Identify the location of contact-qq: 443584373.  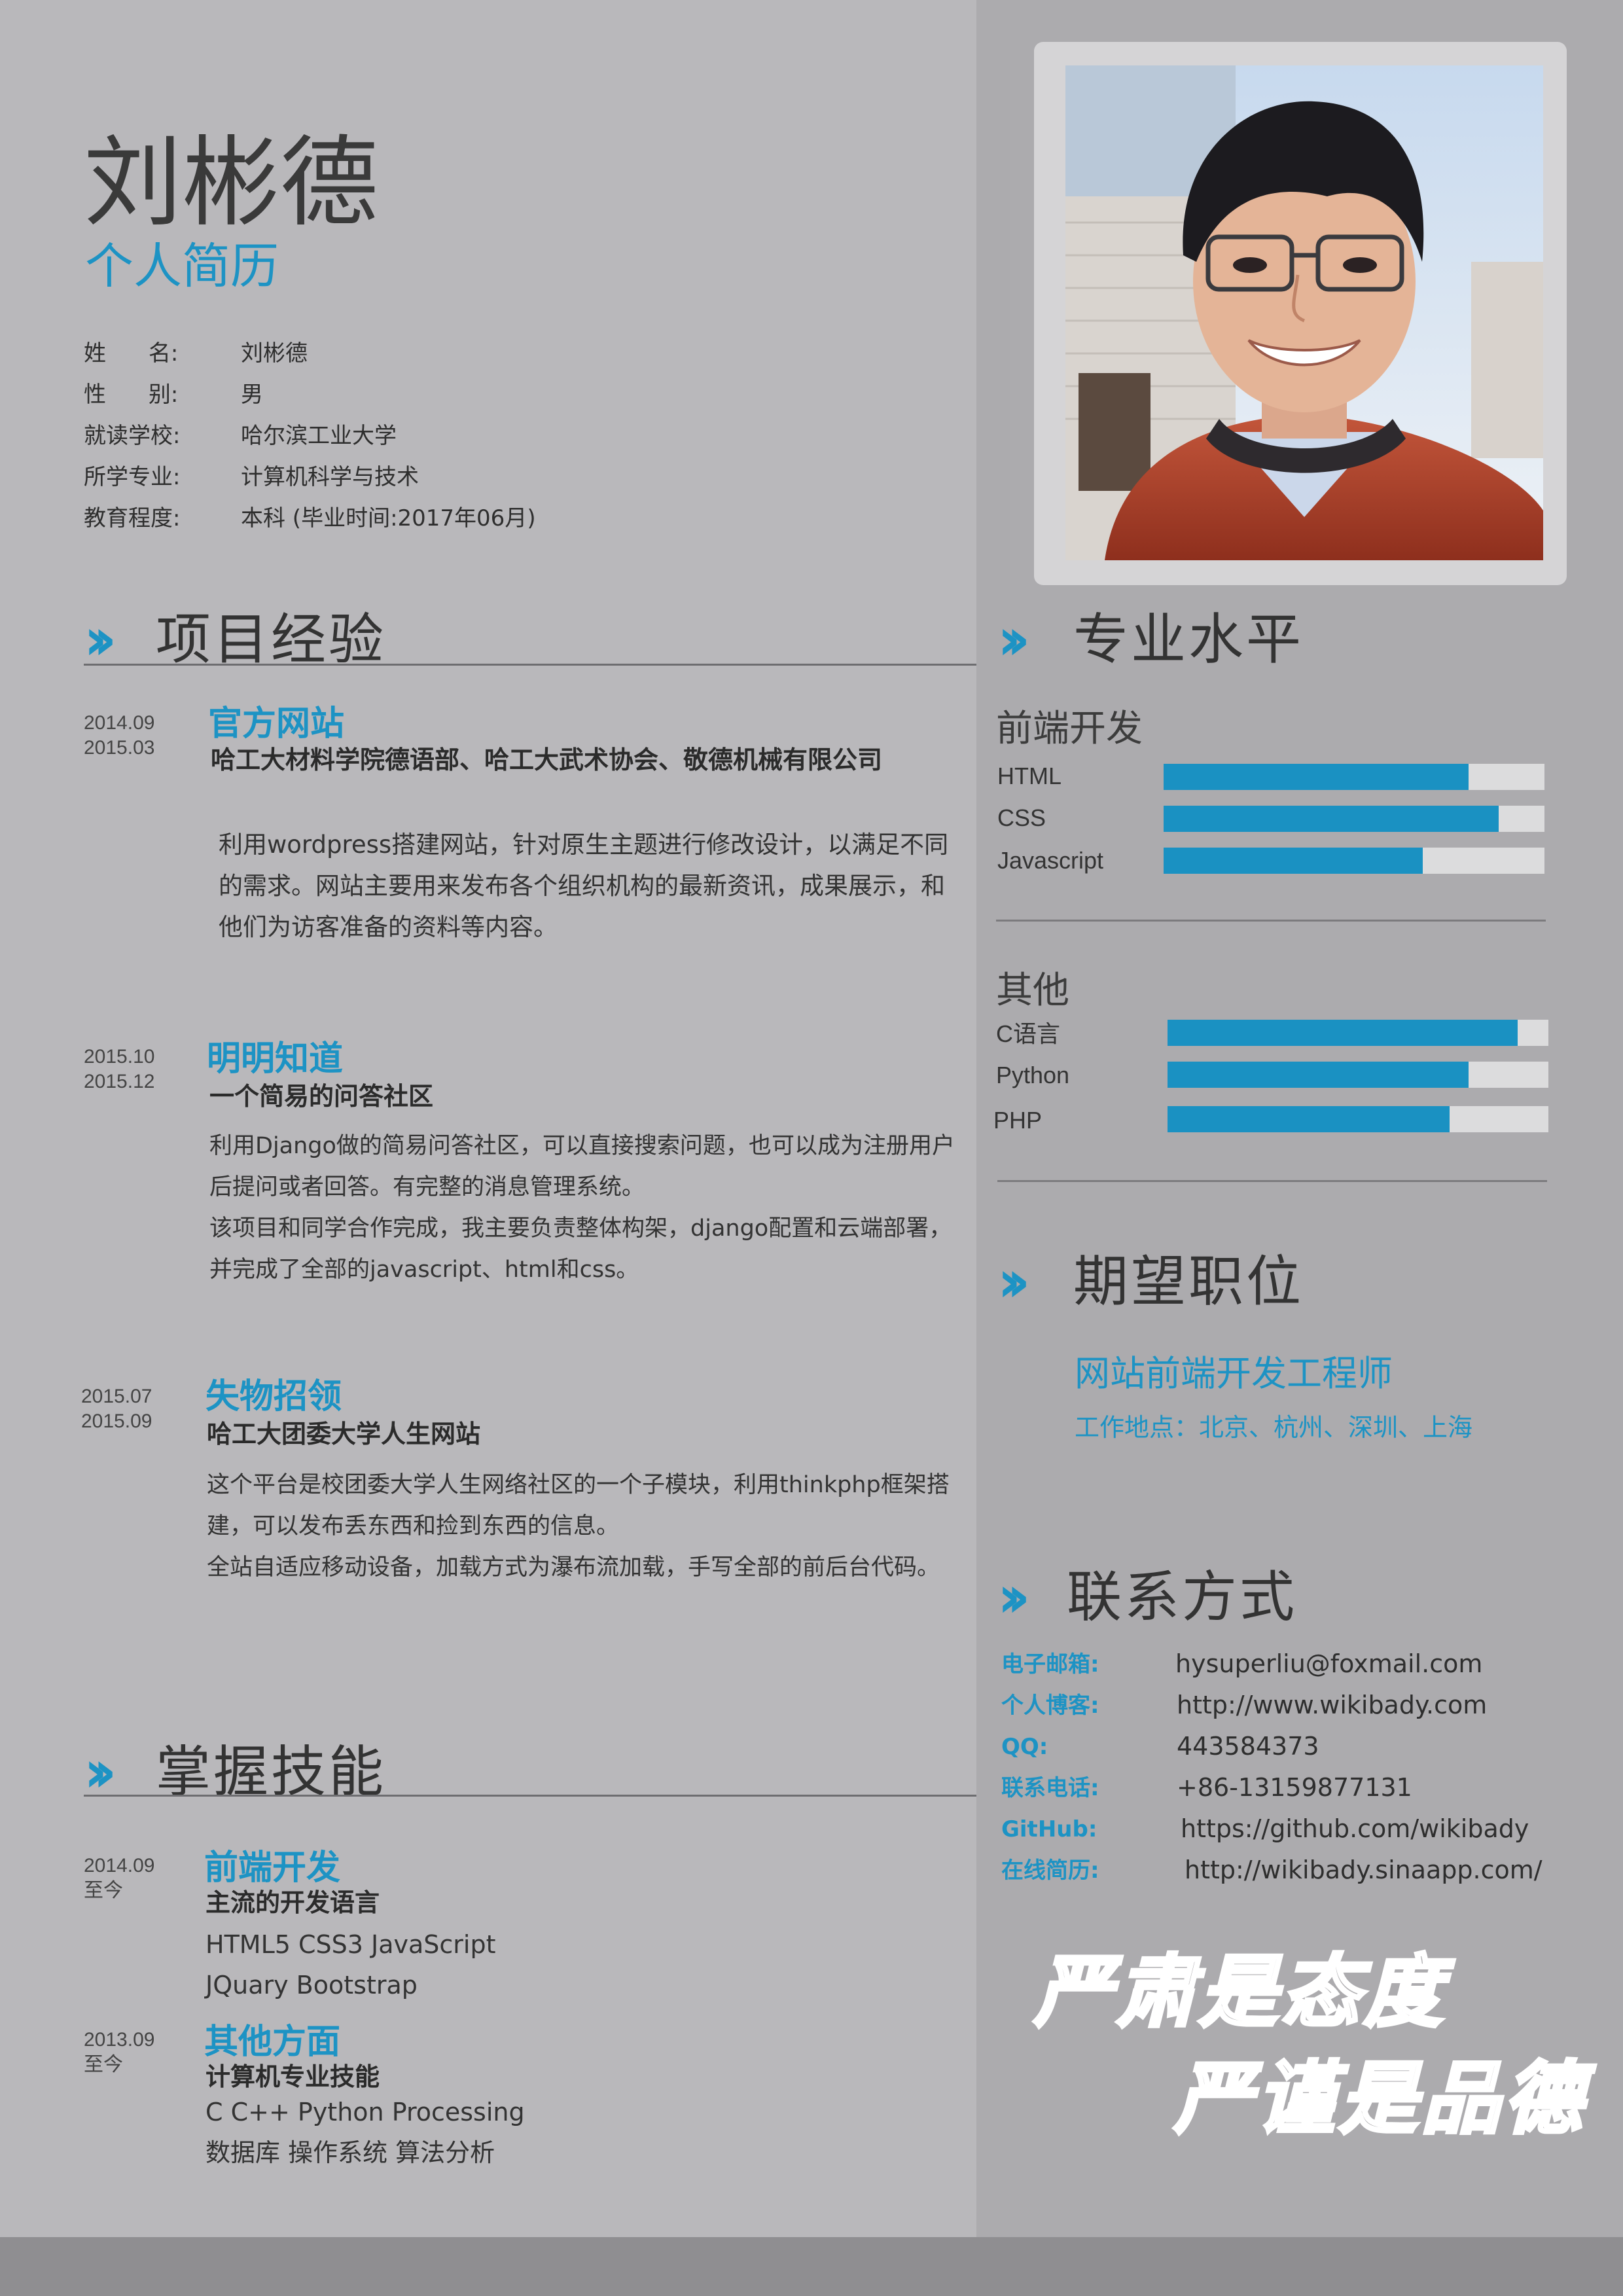
(1248, 1746).